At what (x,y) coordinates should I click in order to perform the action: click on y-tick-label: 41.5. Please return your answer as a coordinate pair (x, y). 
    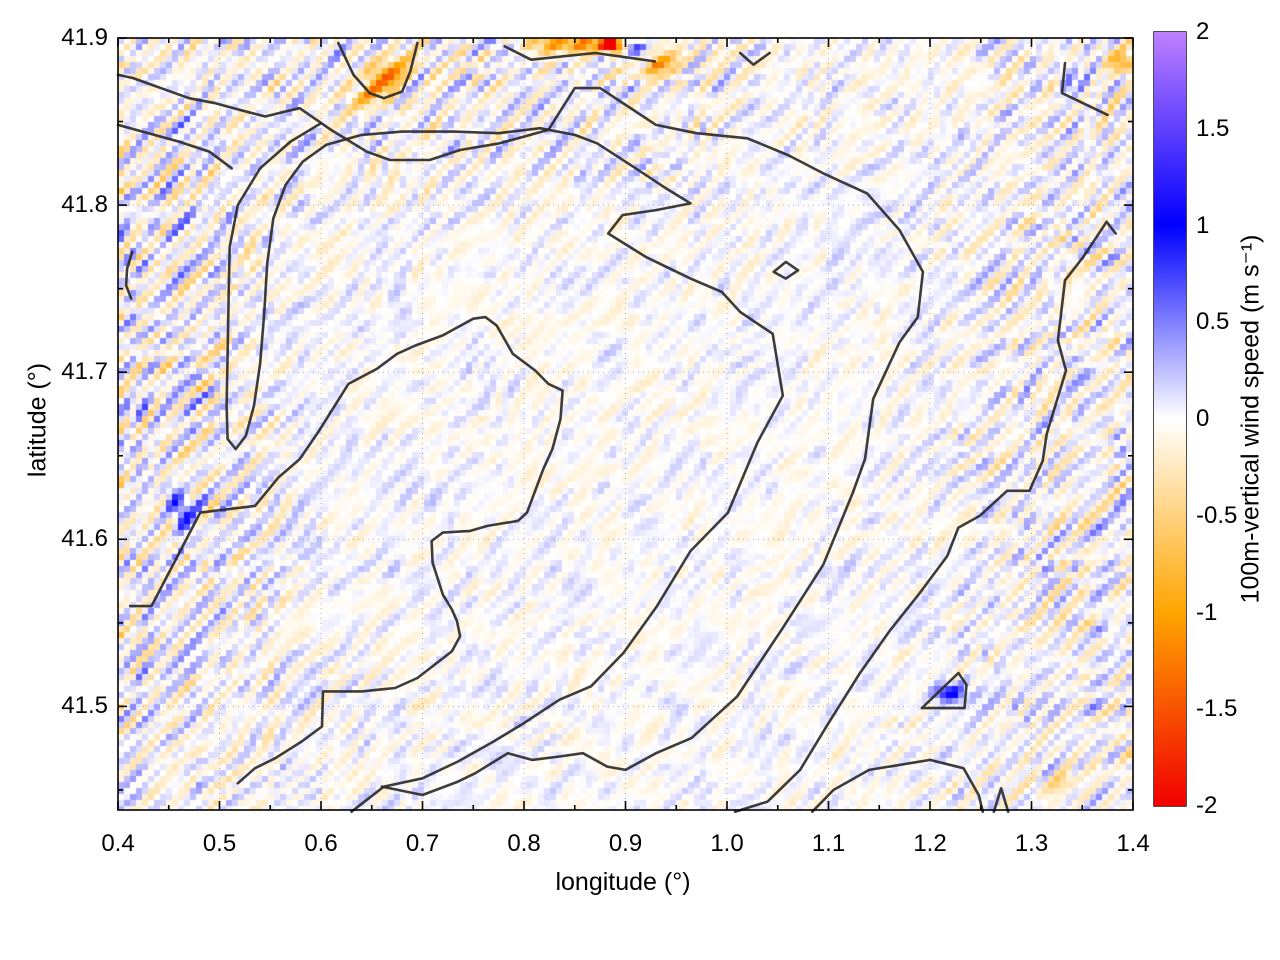
    Looking at the image, I should click on (84, 706).